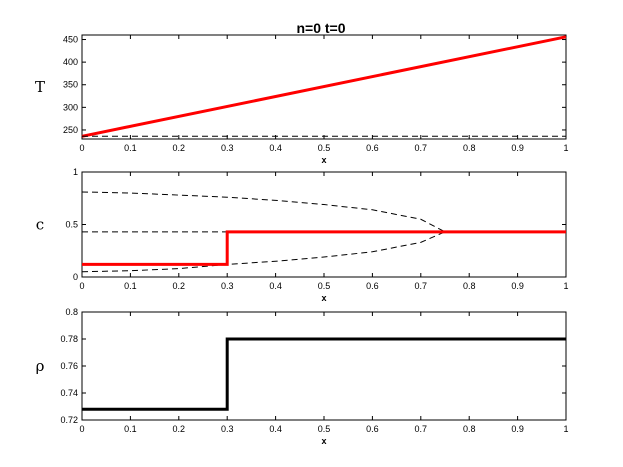 The image size is (623, 467). I want to click on concentration-xtick-label: 0.5, so click(324, 286).